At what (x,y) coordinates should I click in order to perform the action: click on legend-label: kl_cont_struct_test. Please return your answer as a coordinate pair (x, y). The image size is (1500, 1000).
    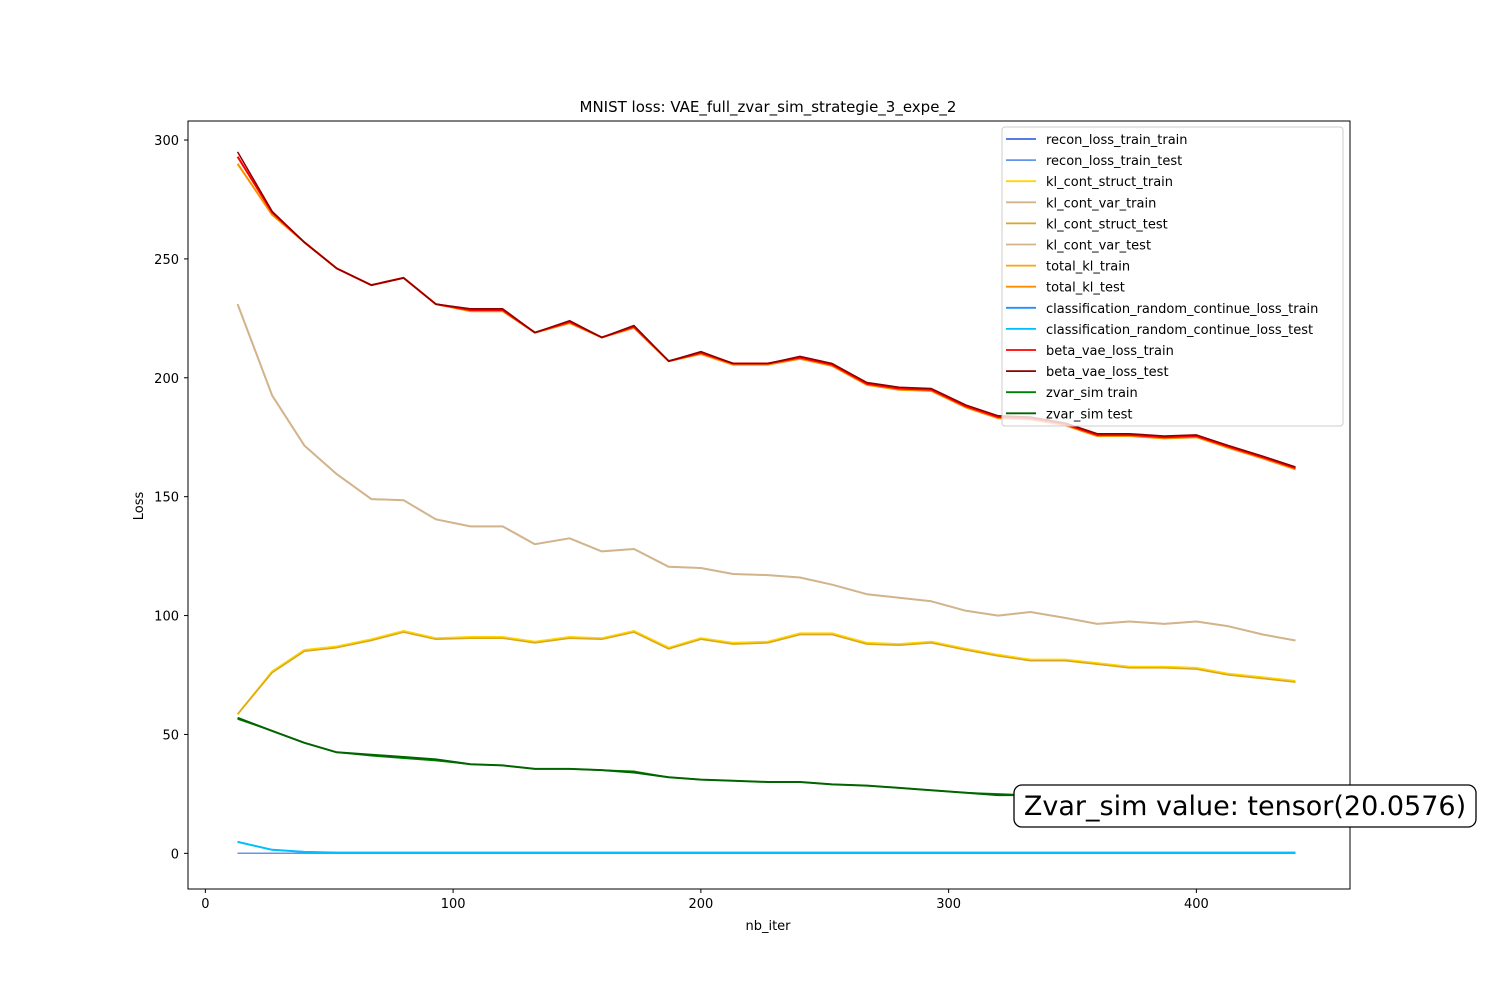
    Looking at the image, I should click on (1107, 224).